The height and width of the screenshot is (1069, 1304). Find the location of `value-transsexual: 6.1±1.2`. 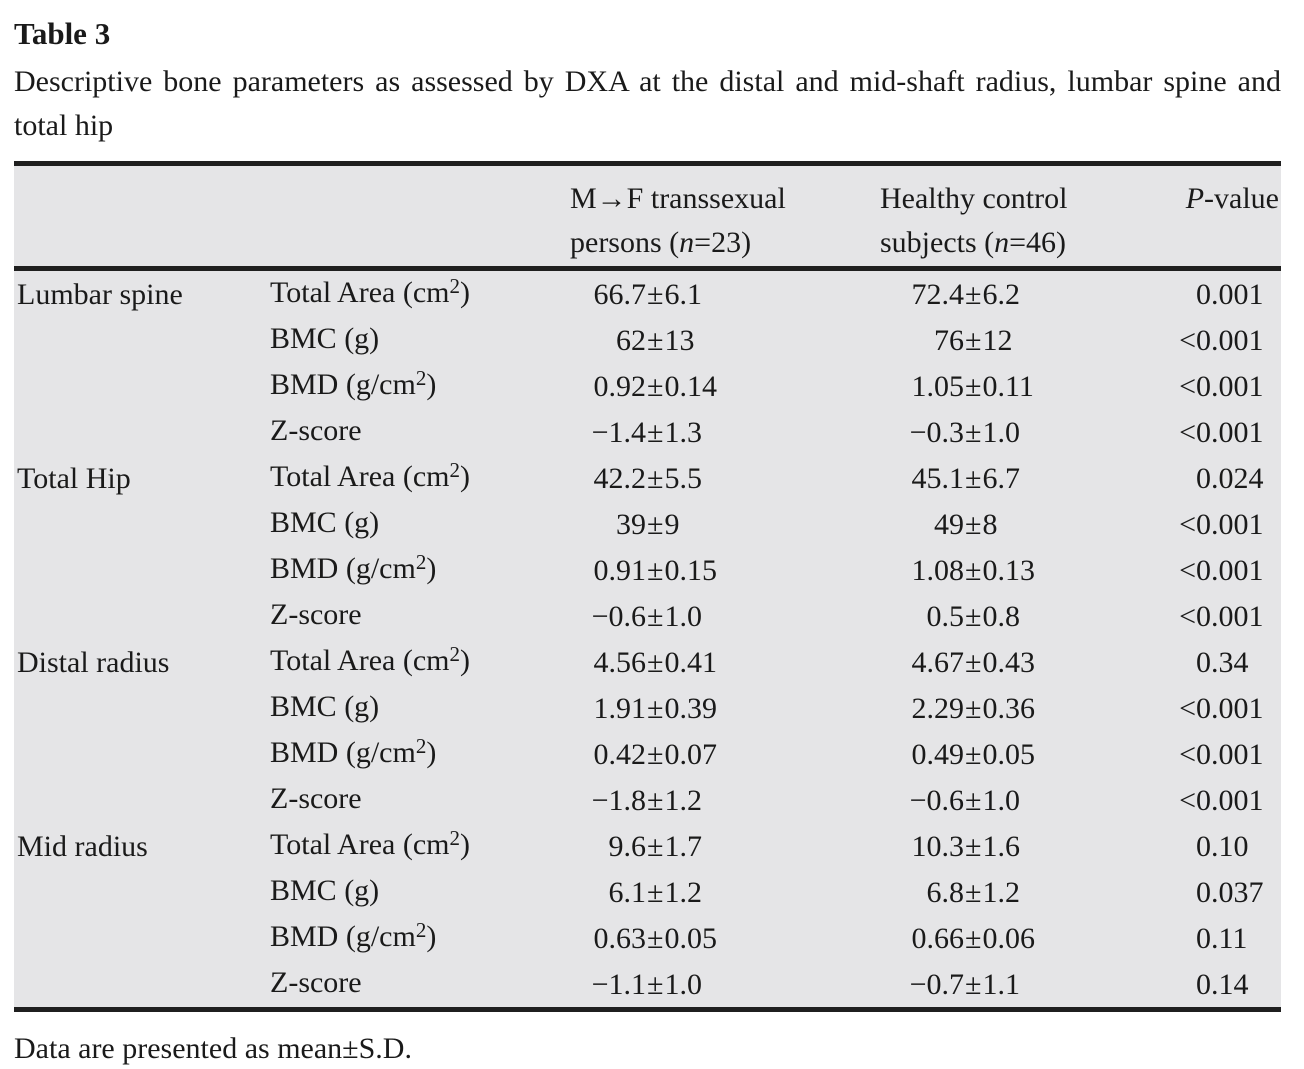

value-transsexual: 6.1±1.2 is located at coordinates (655, 892).